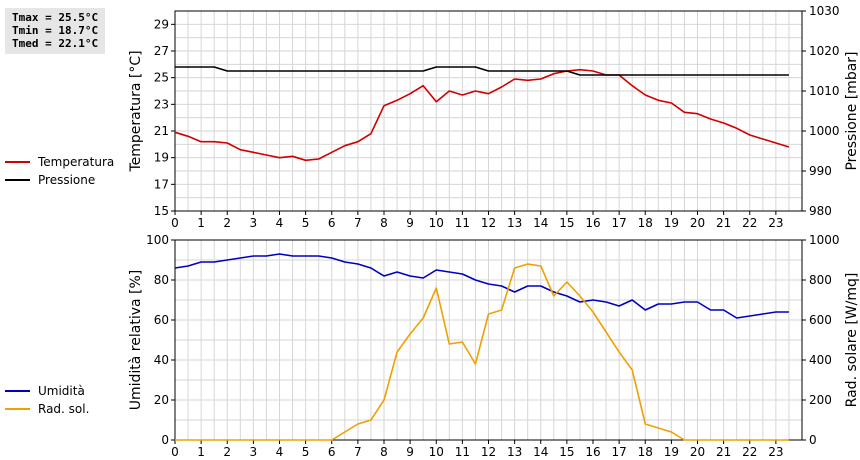  Describe the element at coordinates (852, 340) in the screenshot. I see `y2-axis-title: Rad. solare [W/mq]` at that location.